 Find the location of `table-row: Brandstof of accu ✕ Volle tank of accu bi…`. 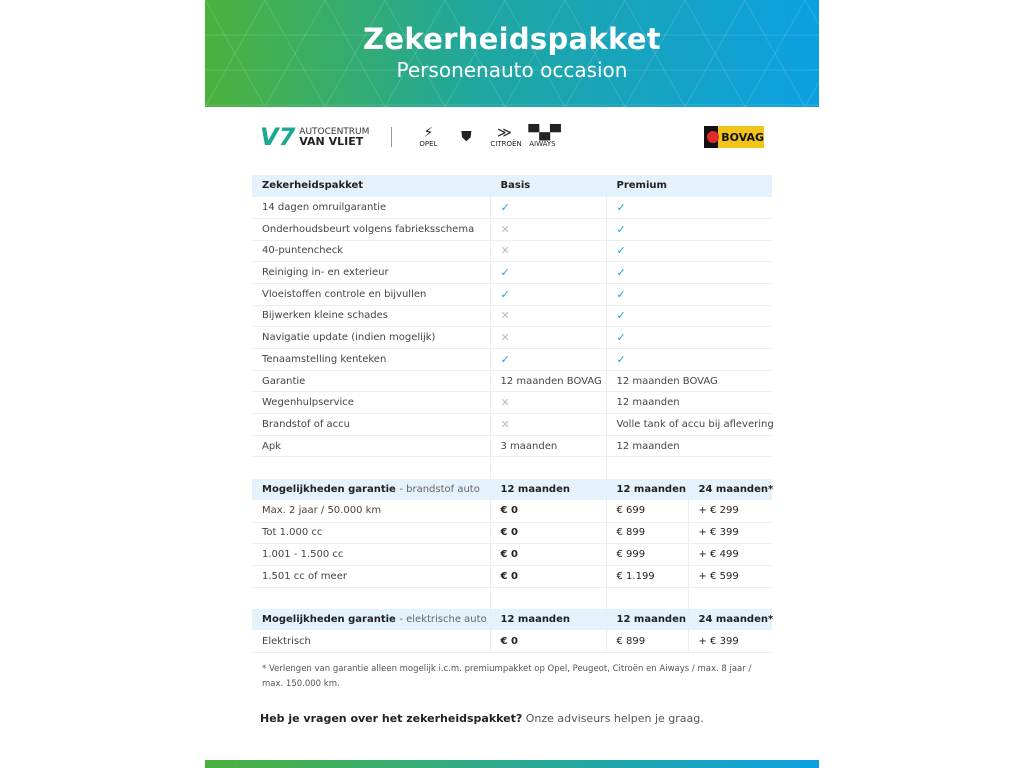

table-row: Brandstof of accu ✕ Volle tank of accu bi… is located at coordinates (513, 424).